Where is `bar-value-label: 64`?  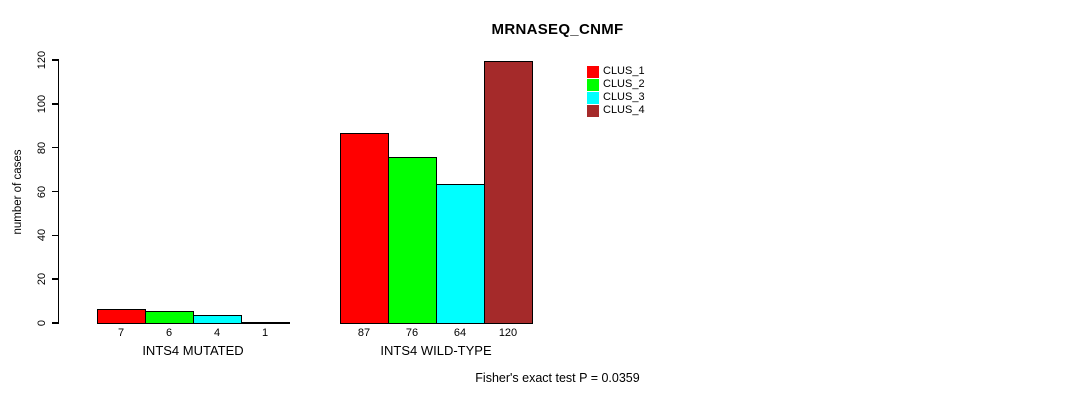
bar-value-label: 64 is located at coordinates (460, 333).